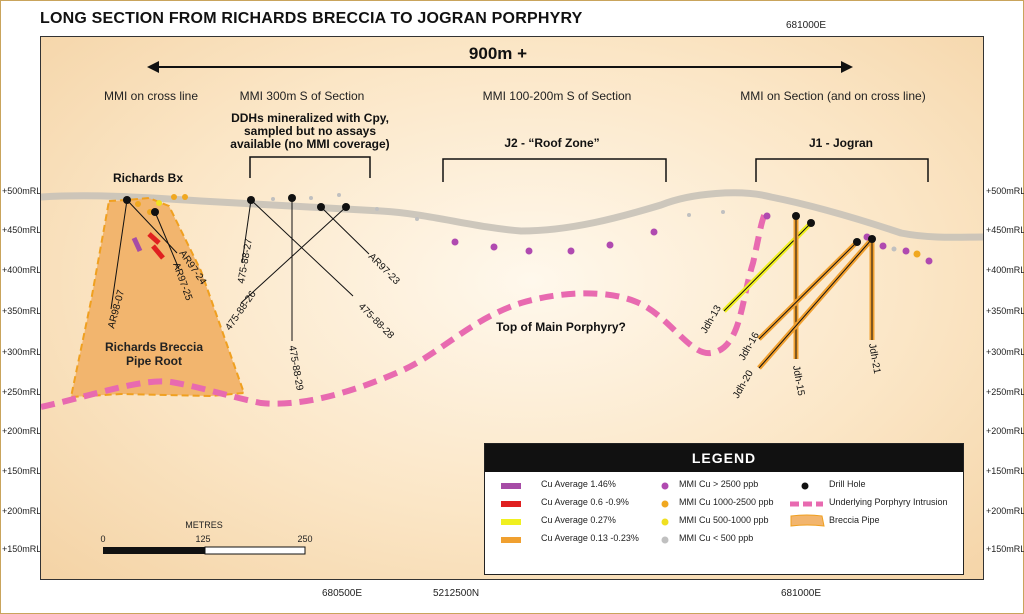 Image resolution: width=1024 pixels, height=614 pixels. What do you see at coordinates (743, 384) in the screenshot?
I see `hole-label: Jdh-20` at bounding box center [743, 384].